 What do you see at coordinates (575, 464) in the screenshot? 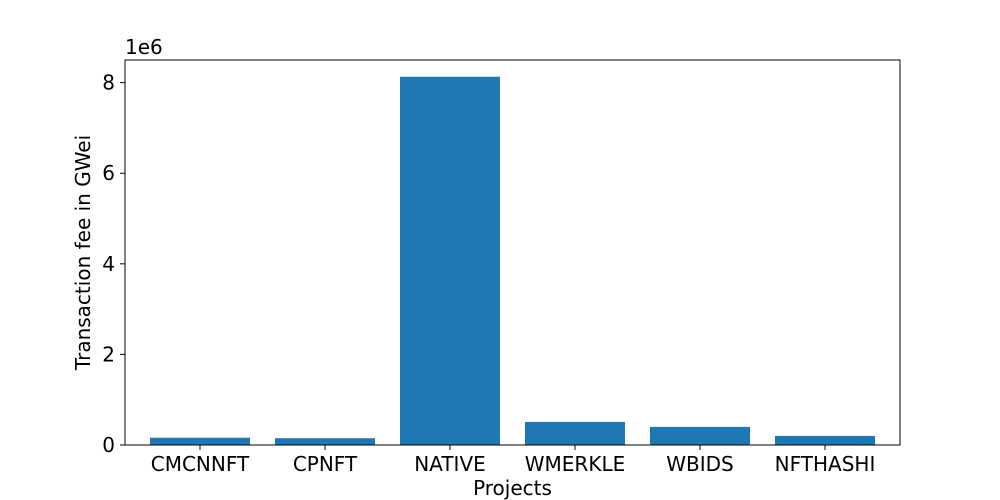
I see `x-tick-label: WMERKLE` at bounding box center [575, 464].